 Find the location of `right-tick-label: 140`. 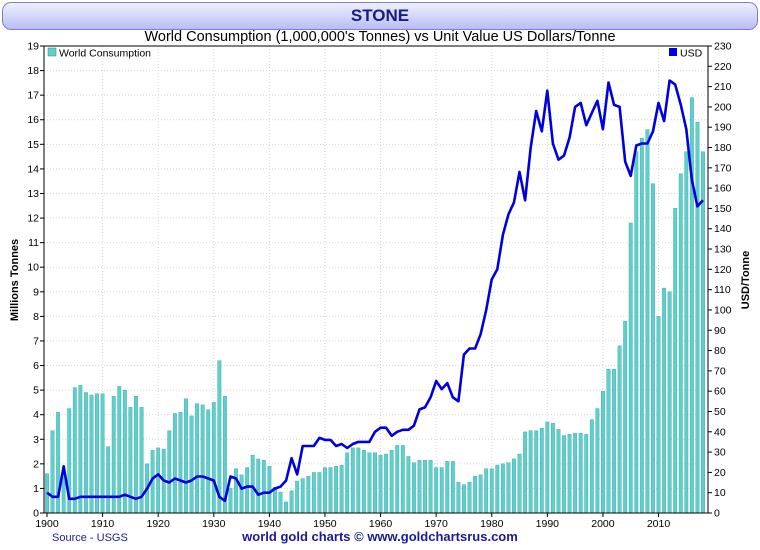

right-tick-label: 140 is located at coordinates (723, 229).